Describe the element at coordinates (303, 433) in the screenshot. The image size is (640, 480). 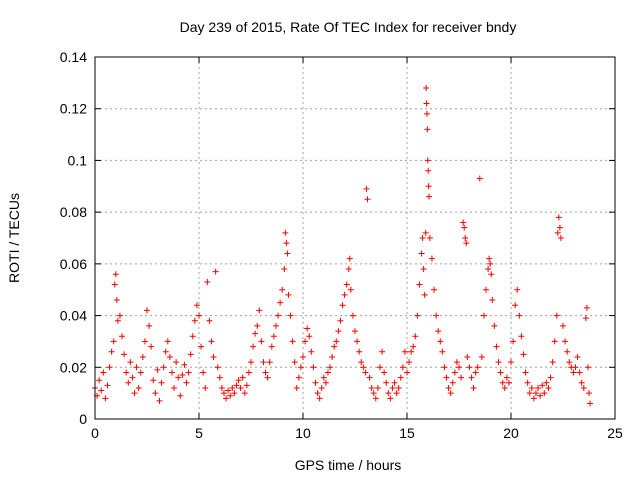
I see `x-tick-label: 10` at that location.